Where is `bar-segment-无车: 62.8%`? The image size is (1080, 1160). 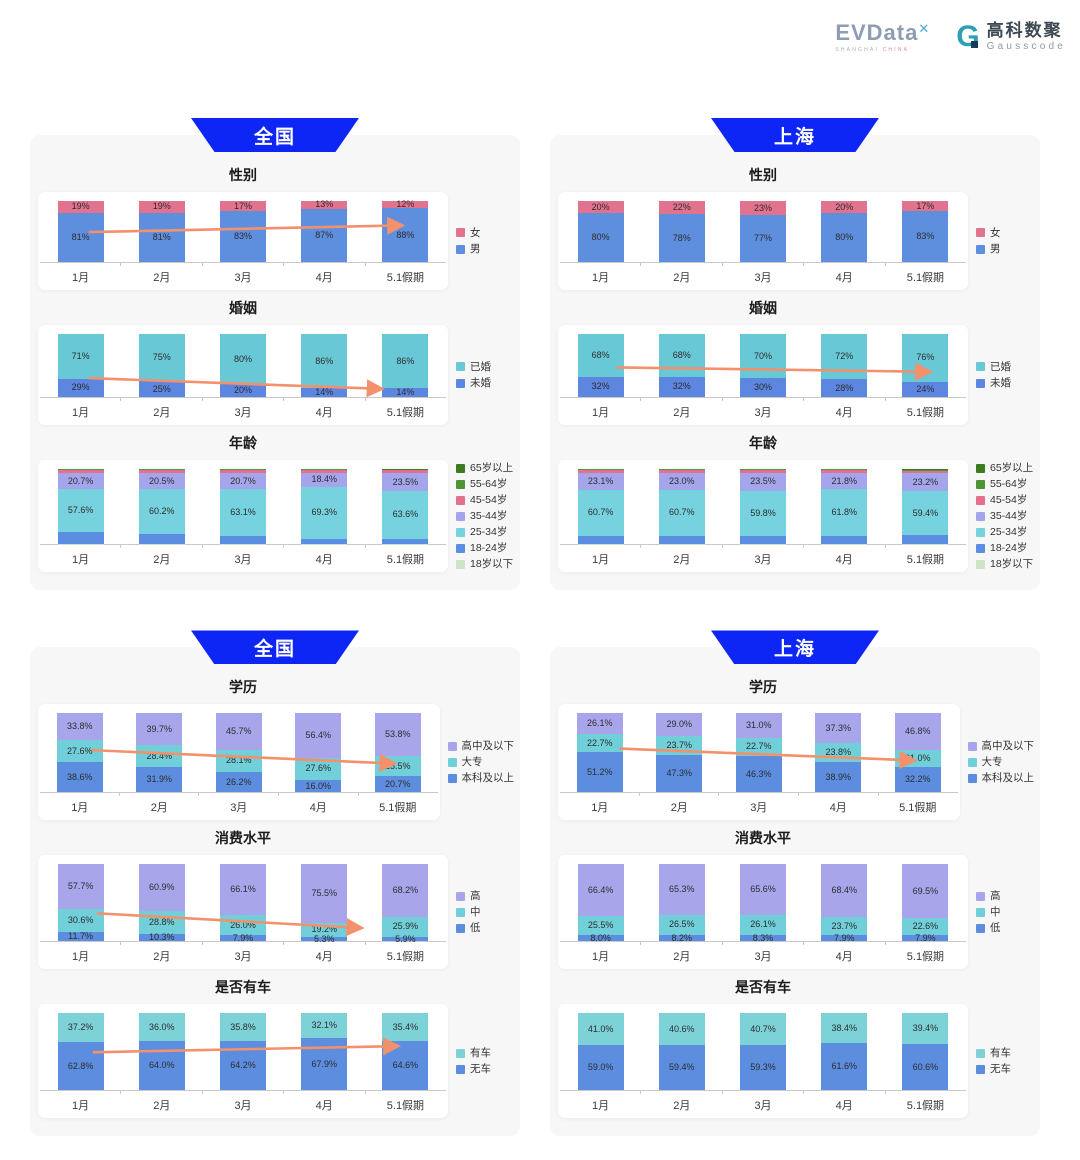 bar-segment-无车: 62.8% is located at coordinates (80, 1066).